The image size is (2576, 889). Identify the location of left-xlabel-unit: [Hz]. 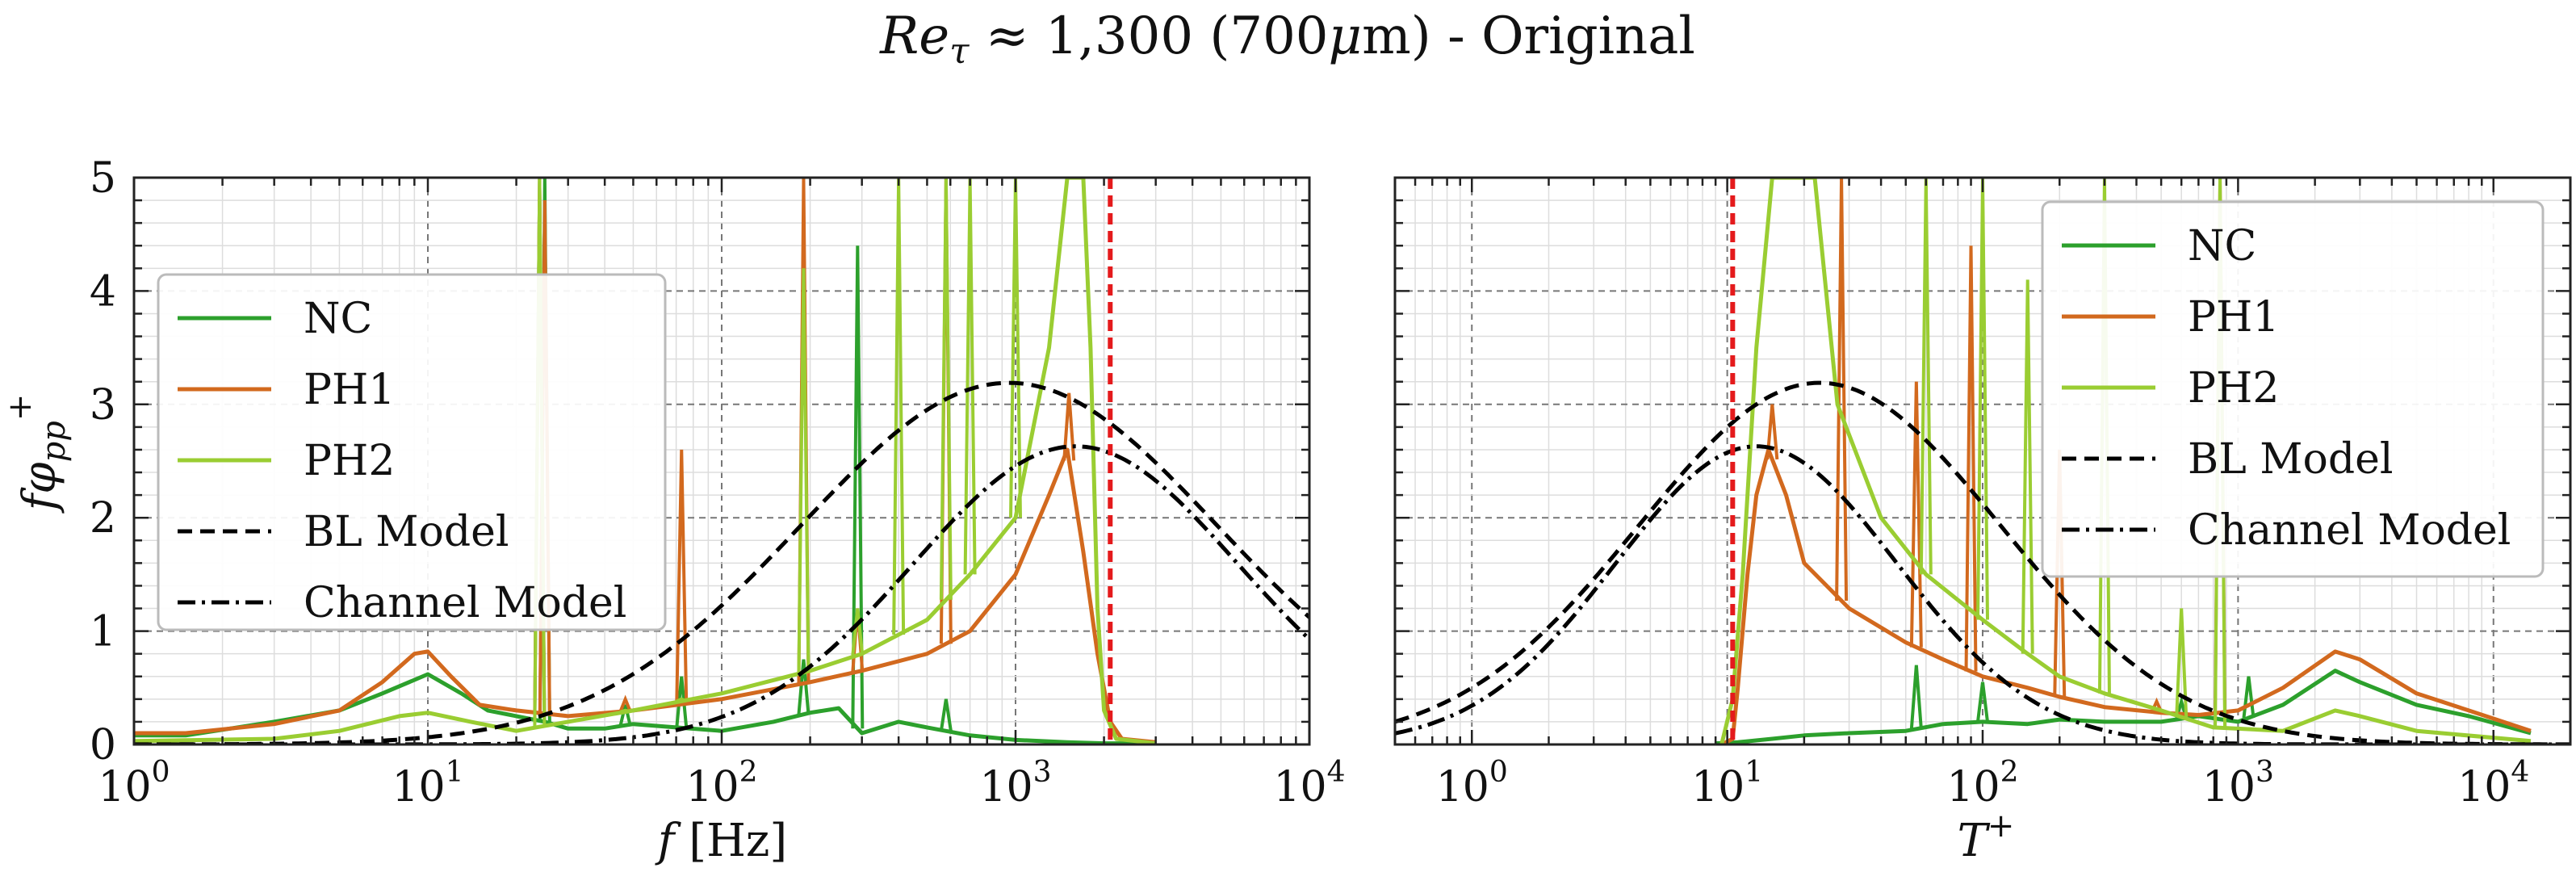
(730, 841).